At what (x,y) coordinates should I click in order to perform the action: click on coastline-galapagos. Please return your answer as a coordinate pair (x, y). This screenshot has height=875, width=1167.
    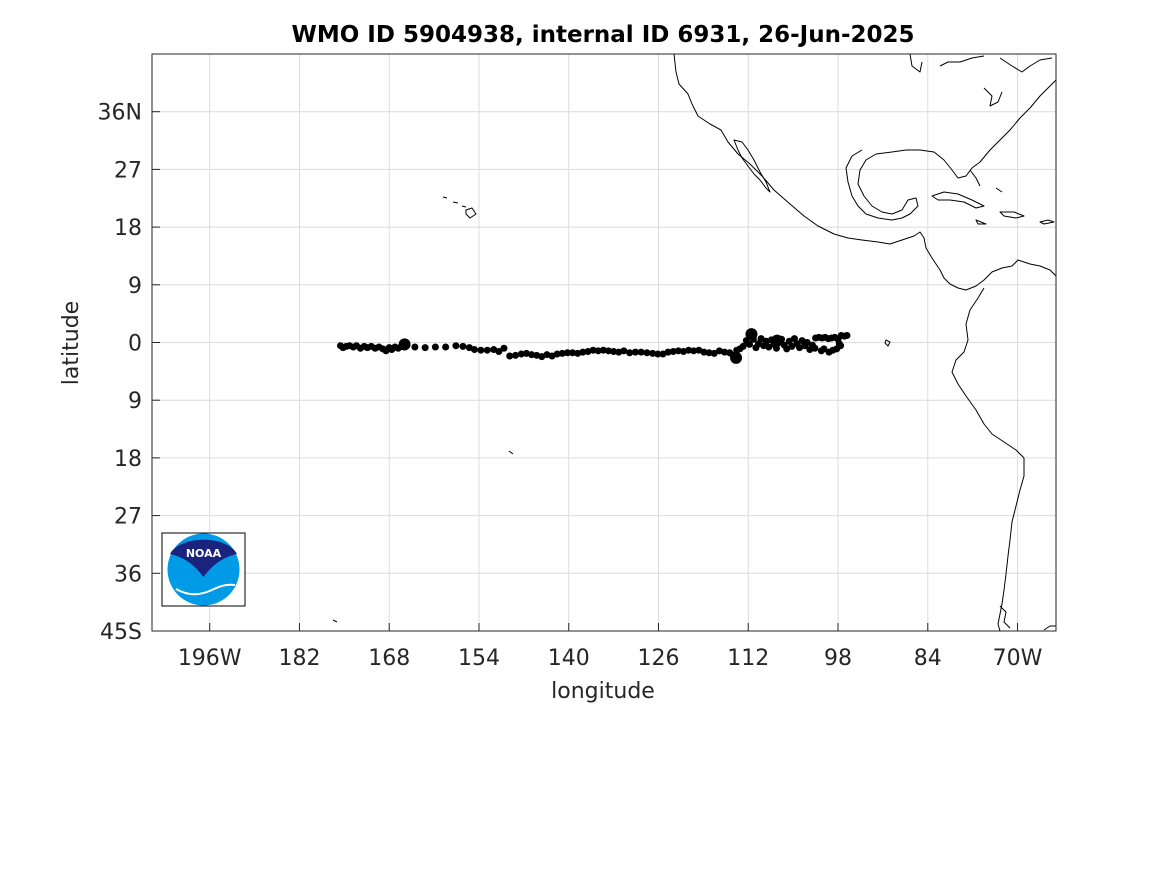
    Looking at the image, I should click on (887, 343).